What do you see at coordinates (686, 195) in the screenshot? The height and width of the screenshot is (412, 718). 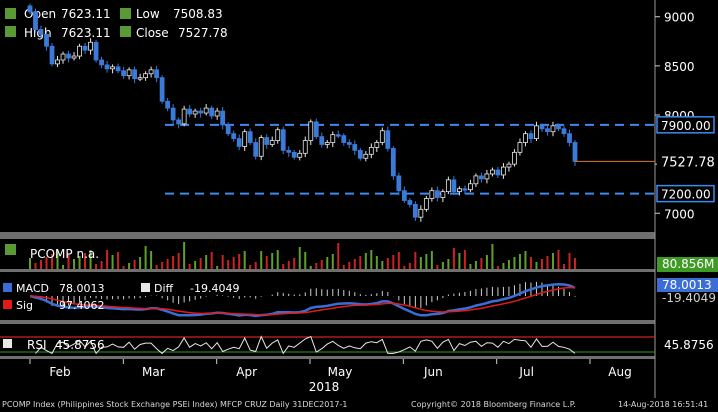 I see `reference-line-label: 7200.00` at bounding box center [686, 195].